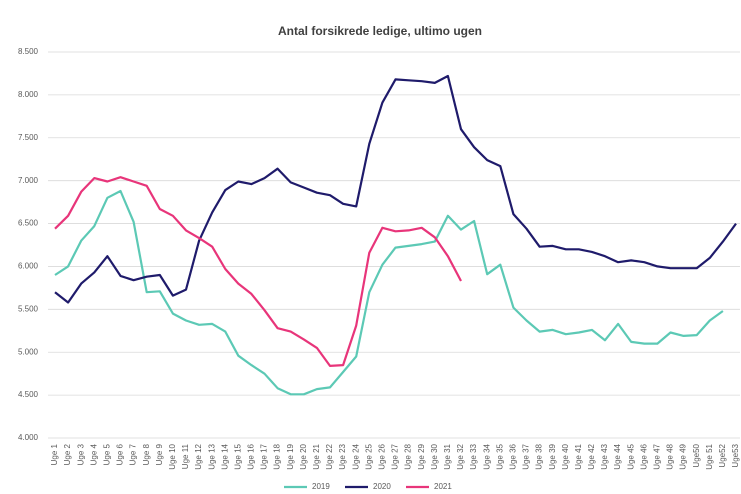  Describe the element at coordinates (683, 456) in the screenshot. I see `x-tick-label: Uge 49` at that location.